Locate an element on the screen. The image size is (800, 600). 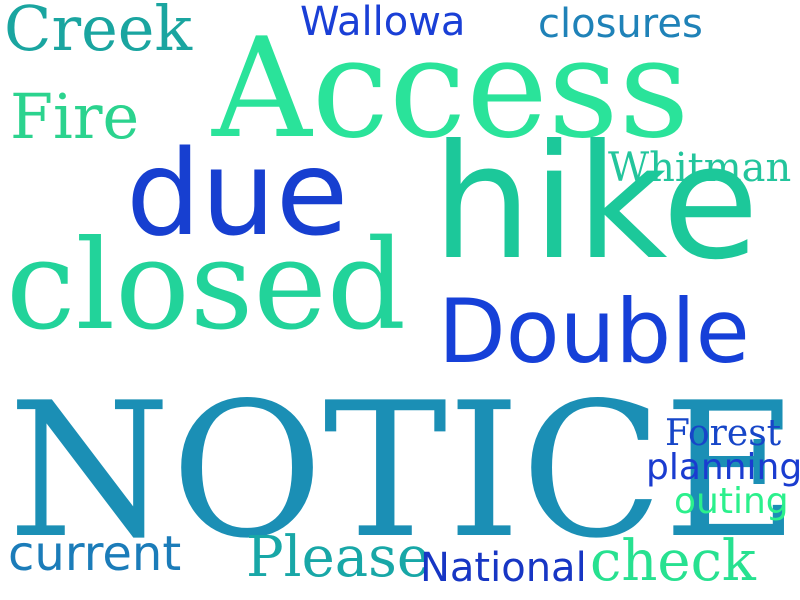
word-double: Double is located at coordinates (594, 331).